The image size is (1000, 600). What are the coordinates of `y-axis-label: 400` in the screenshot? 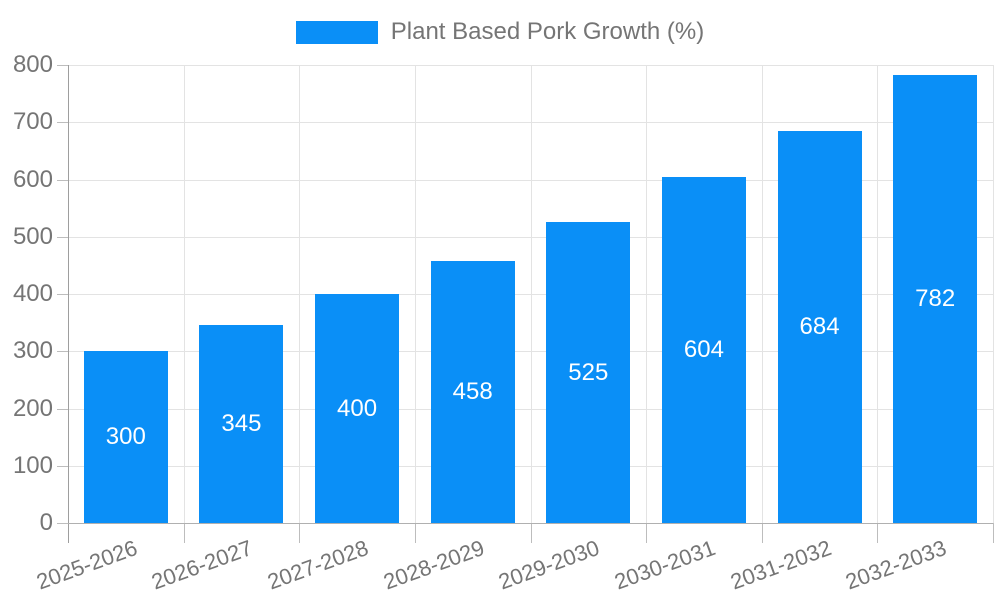 It's located at (32, 293).